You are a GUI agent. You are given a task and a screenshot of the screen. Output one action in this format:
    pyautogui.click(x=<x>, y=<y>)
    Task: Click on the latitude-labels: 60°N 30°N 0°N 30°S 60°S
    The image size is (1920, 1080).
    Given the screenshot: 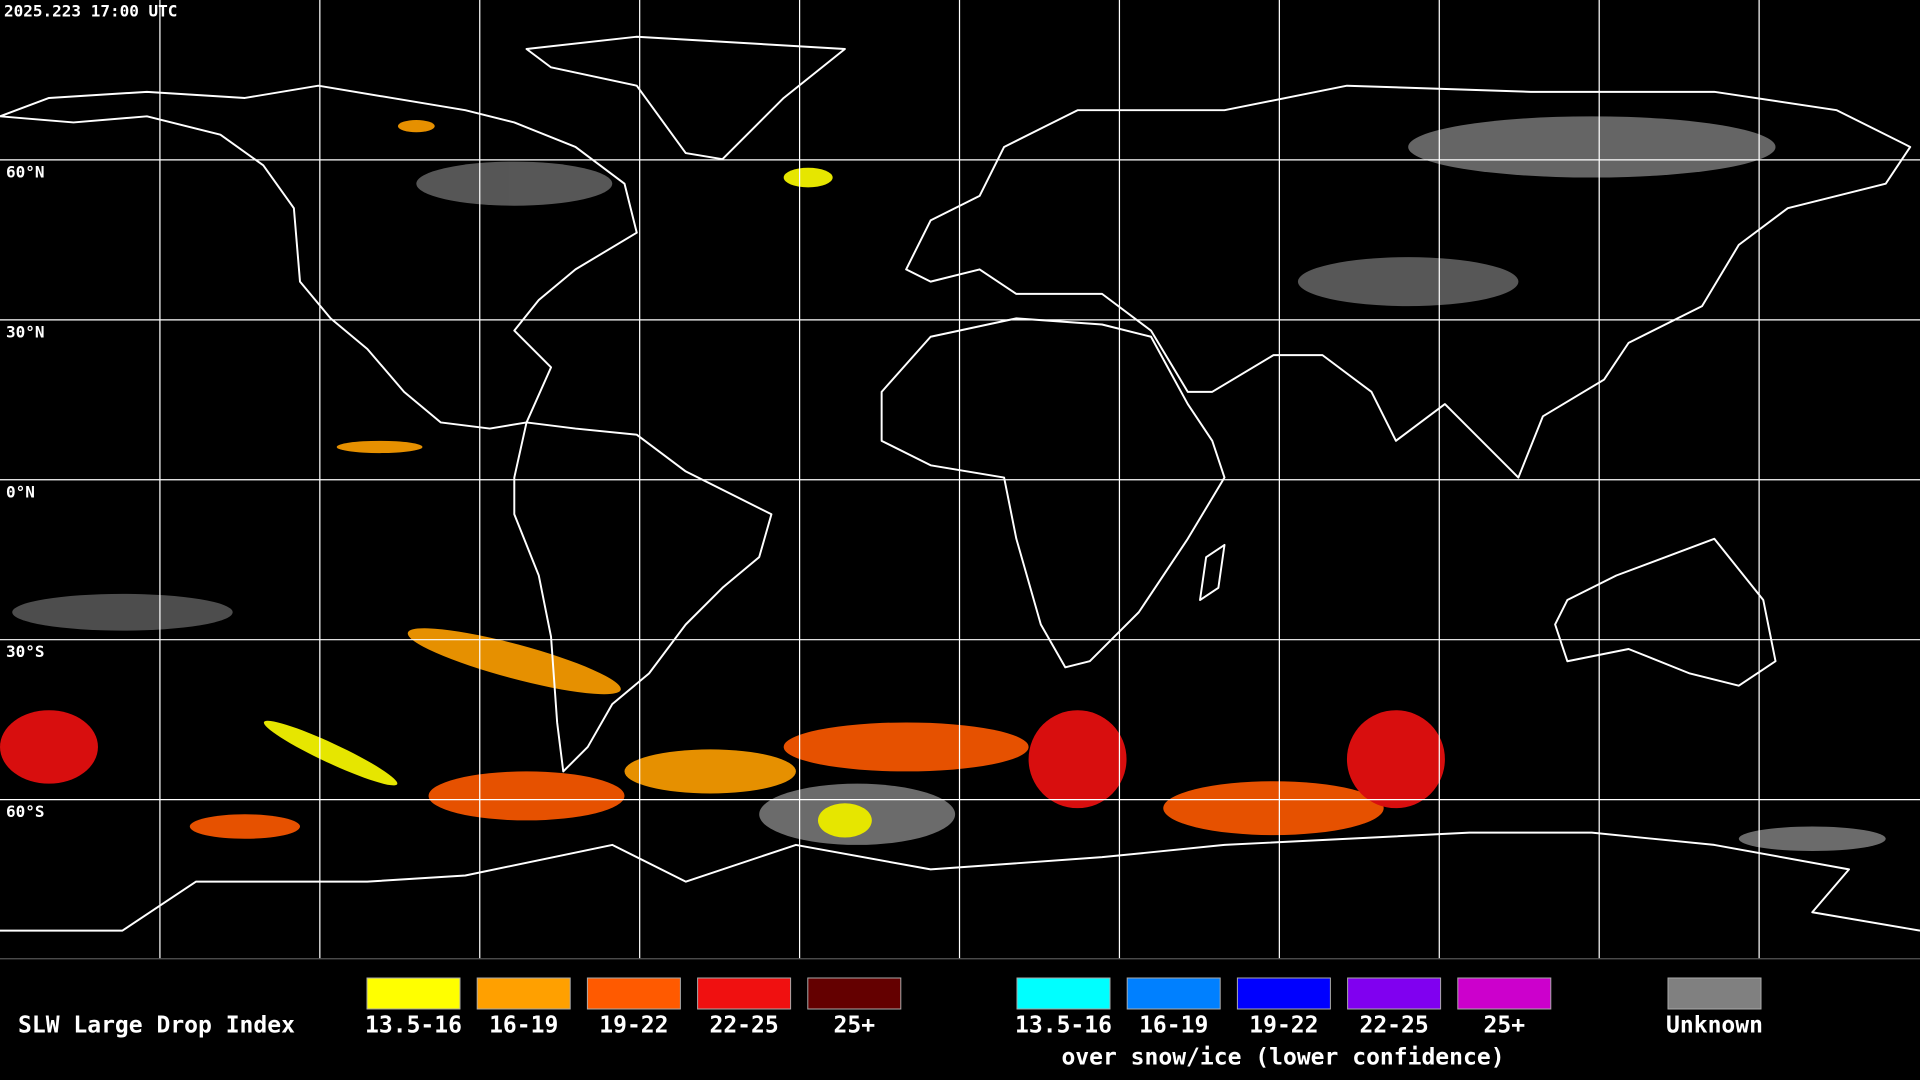 What is the action you would take?
    pyautogui.click(x=25, y=491)
    